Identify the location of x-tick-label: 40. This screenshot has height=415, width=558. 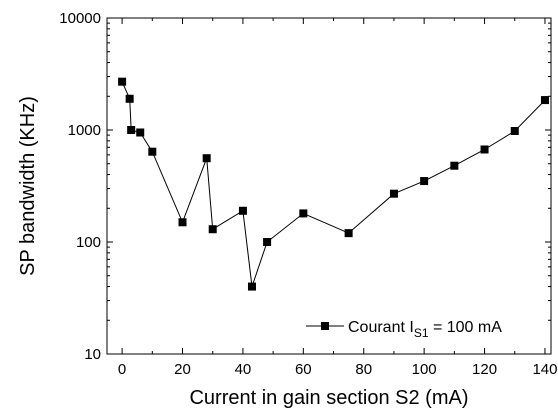
(243, 369).